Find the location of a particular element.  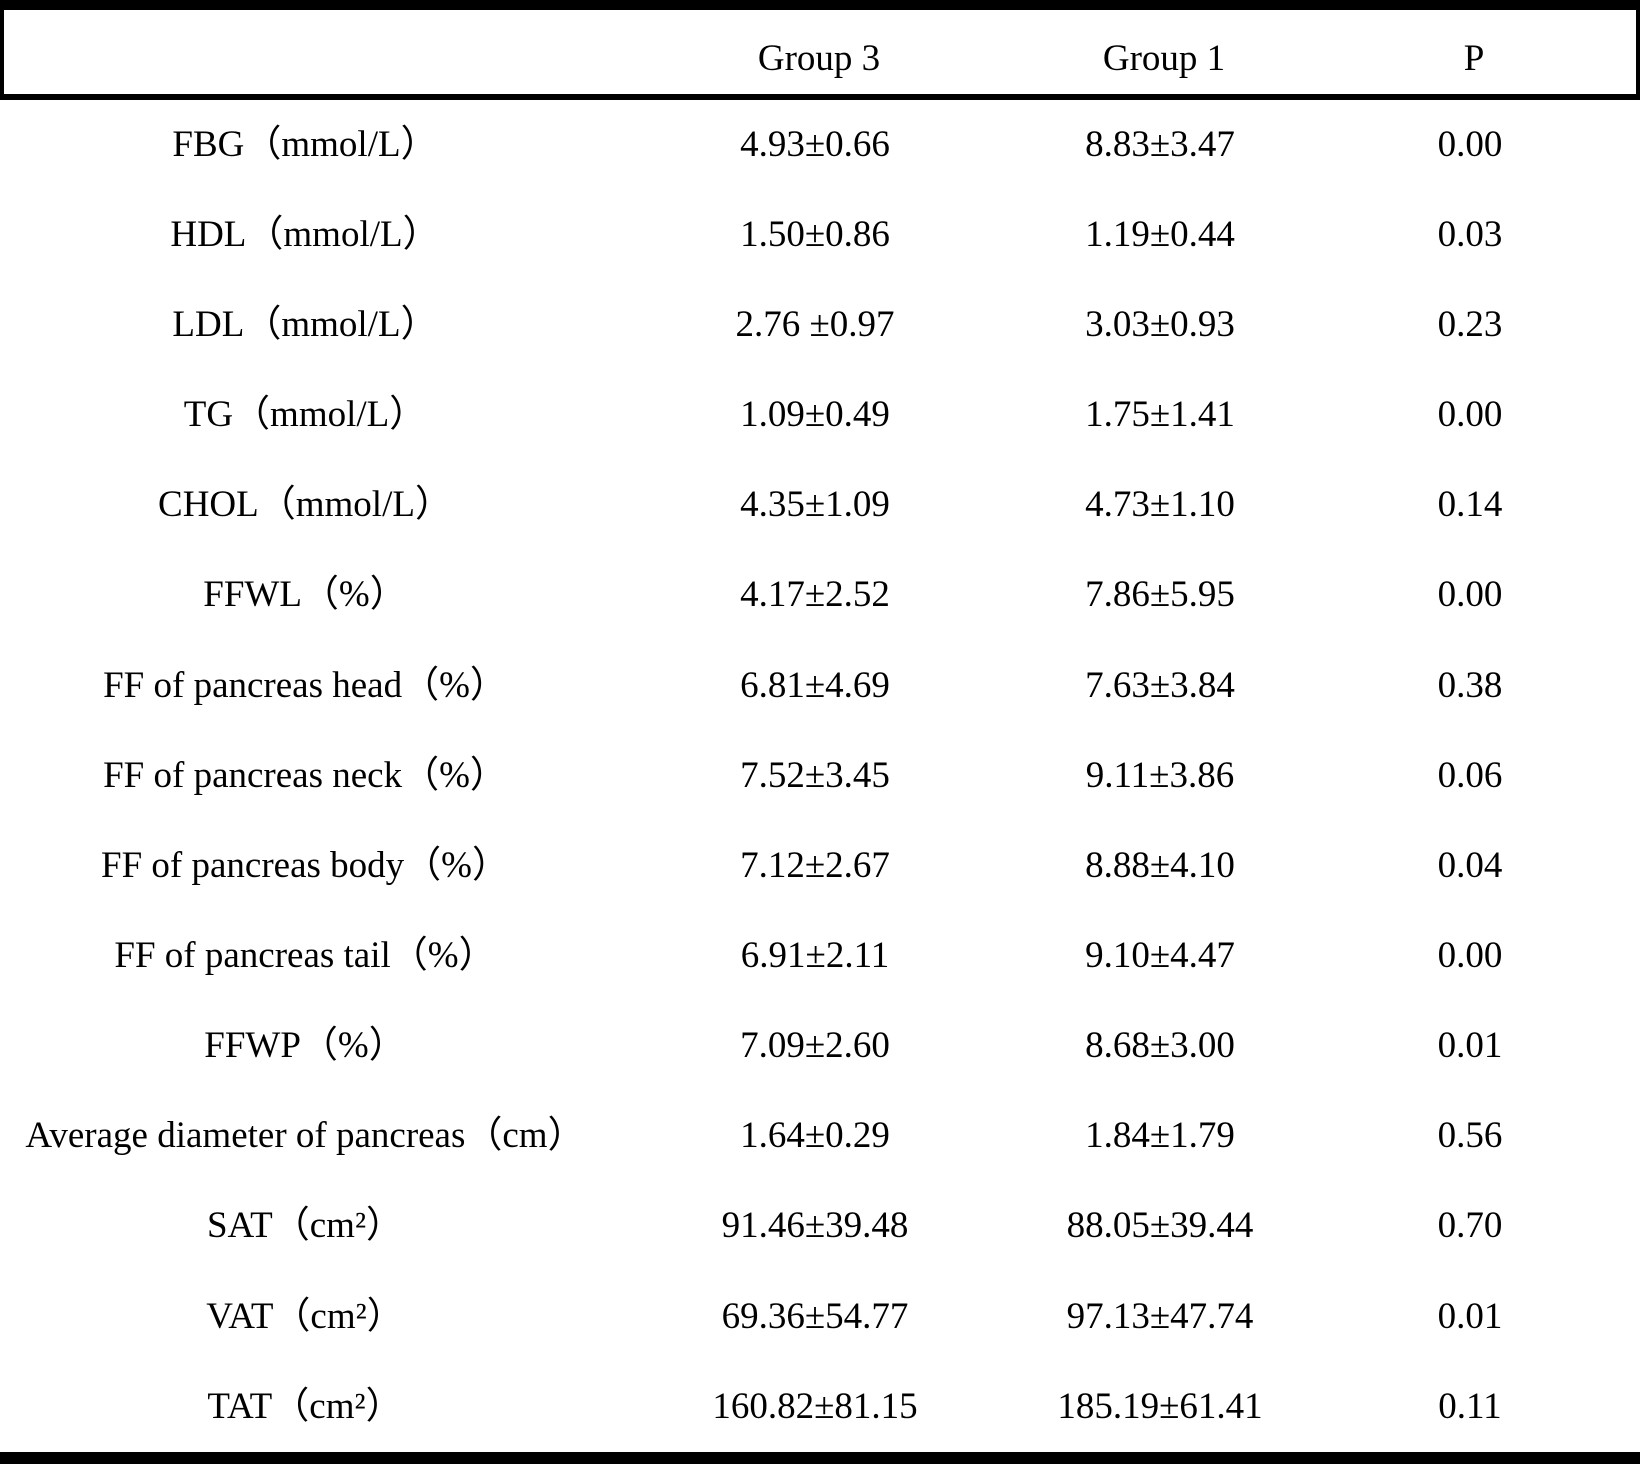

cell-group3: 4.17±2.52 is located at coordinates (815, 595).